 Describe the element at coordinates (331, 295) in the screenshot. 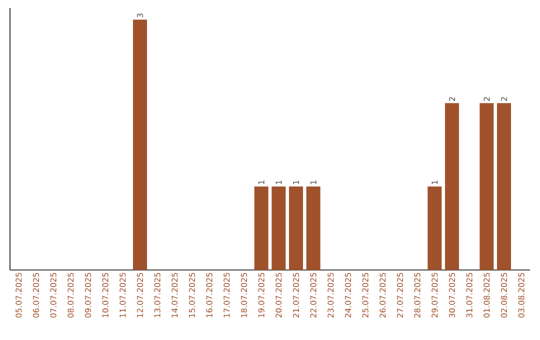

I see `x-tick-label: 23.07.2025` at that location.